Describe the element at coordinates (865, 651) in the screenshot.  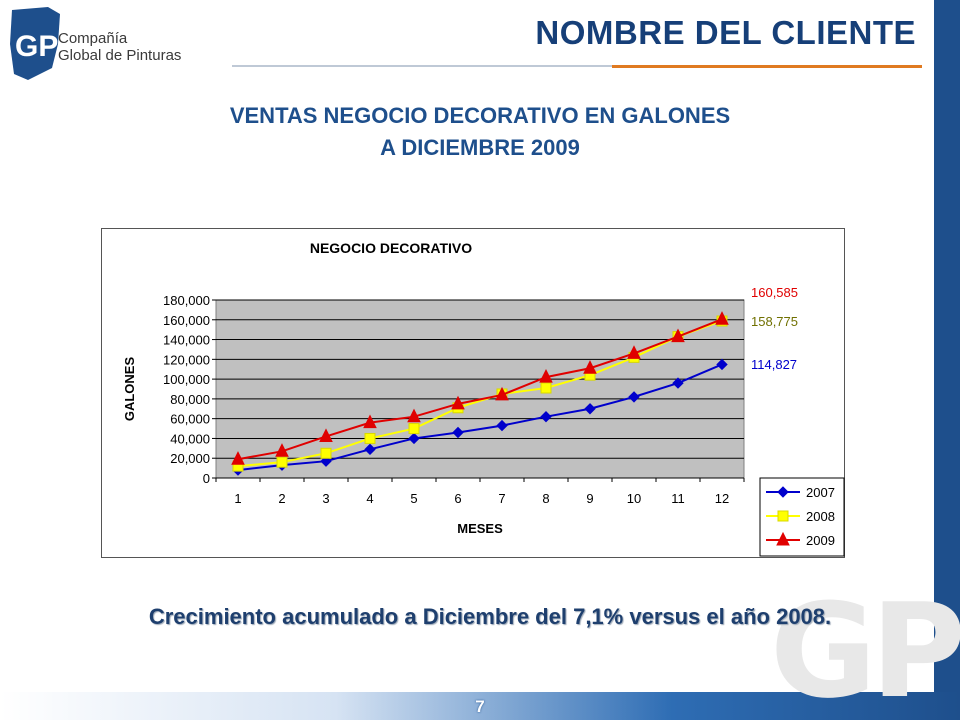
I see `gp-watermark: GP` at that location.